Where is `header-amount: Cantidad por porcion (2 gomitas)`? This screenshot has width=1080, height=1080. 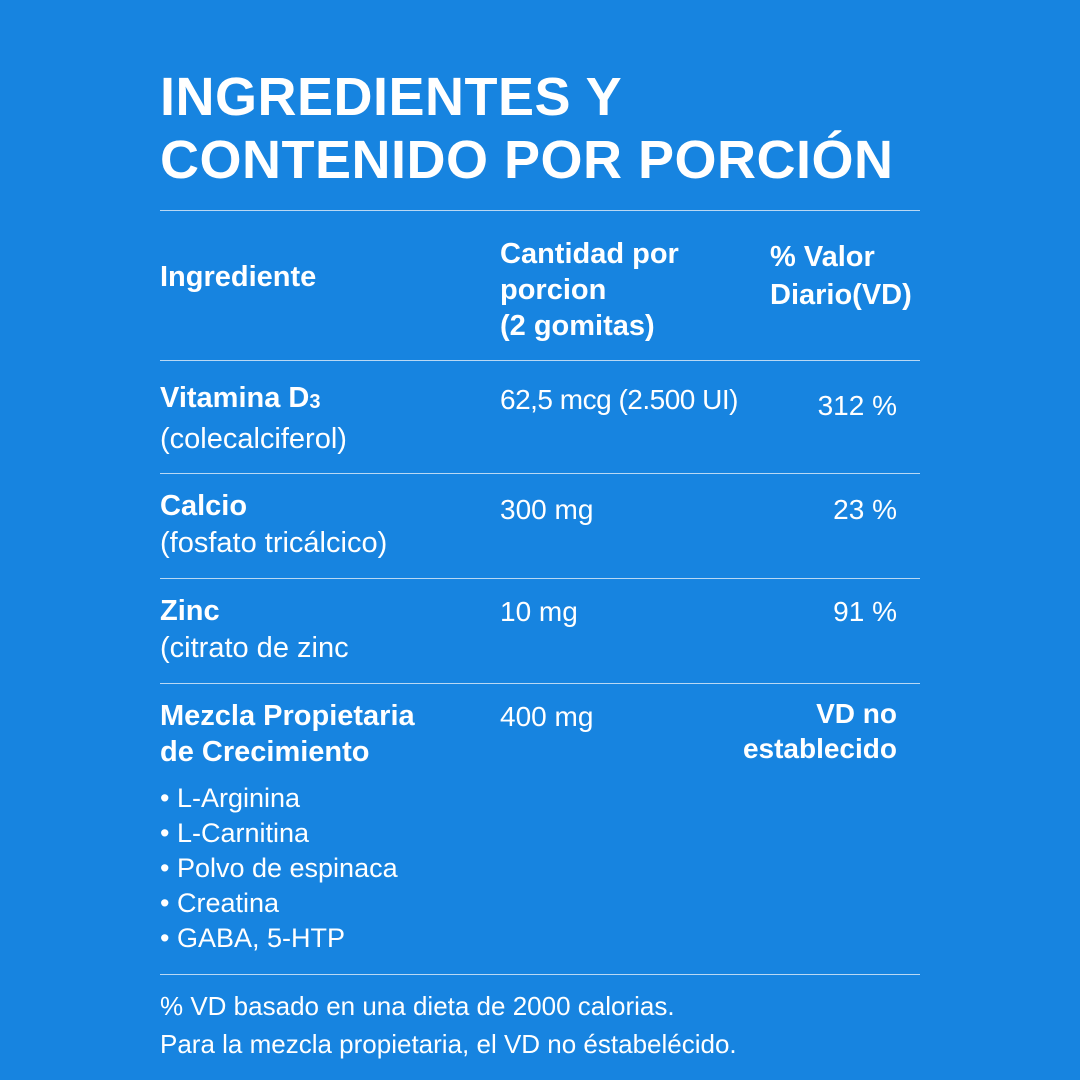 header-amount: Cantidad por porcion (2 gomitas) is located at coordinates (589, 290).